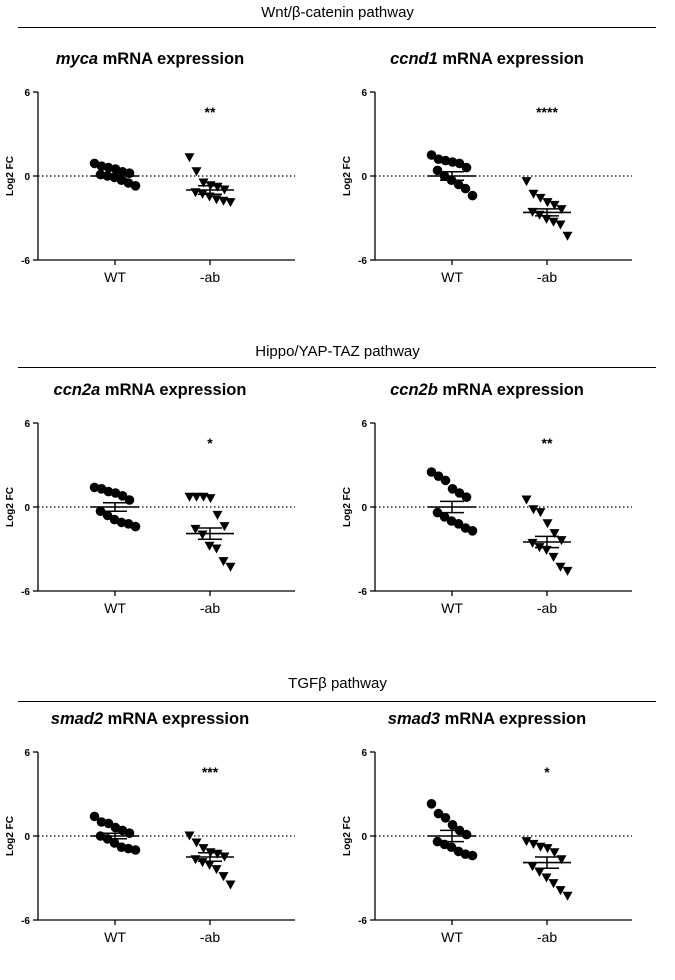 The image size is (675, 980). I want to click on chart-plot-myca: 6 0 -6 Log2 FC WT -ab **, so click(150, 186).